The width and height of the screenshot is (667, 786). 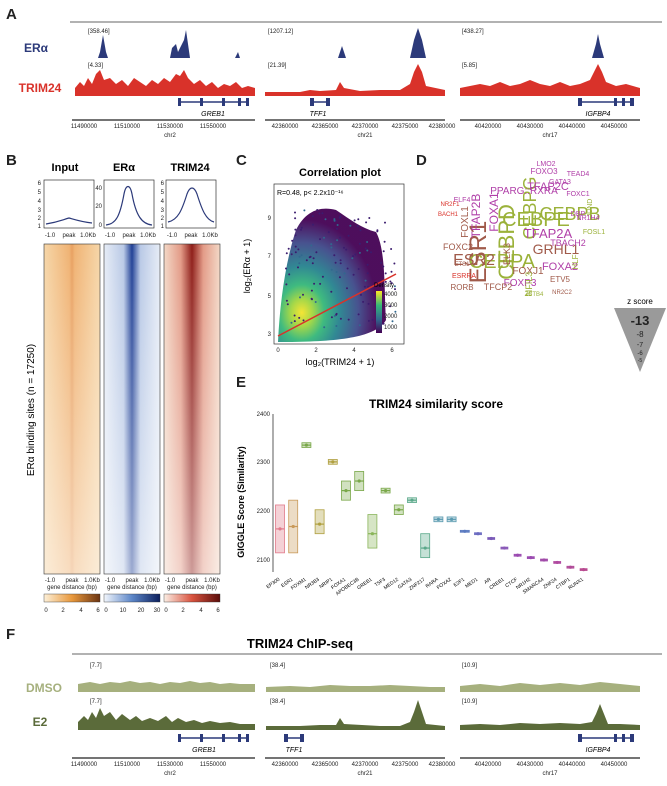 I want to click on scale-e2-tff1: [38.4], so click(x=277, y=702).